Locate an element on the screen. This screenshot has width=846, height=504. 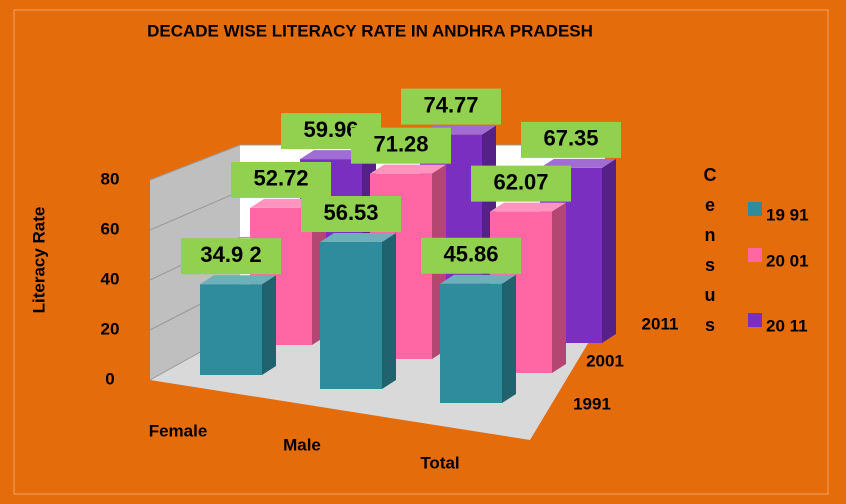
data-label: 34.9 2 is located at coordinates (230, 254).